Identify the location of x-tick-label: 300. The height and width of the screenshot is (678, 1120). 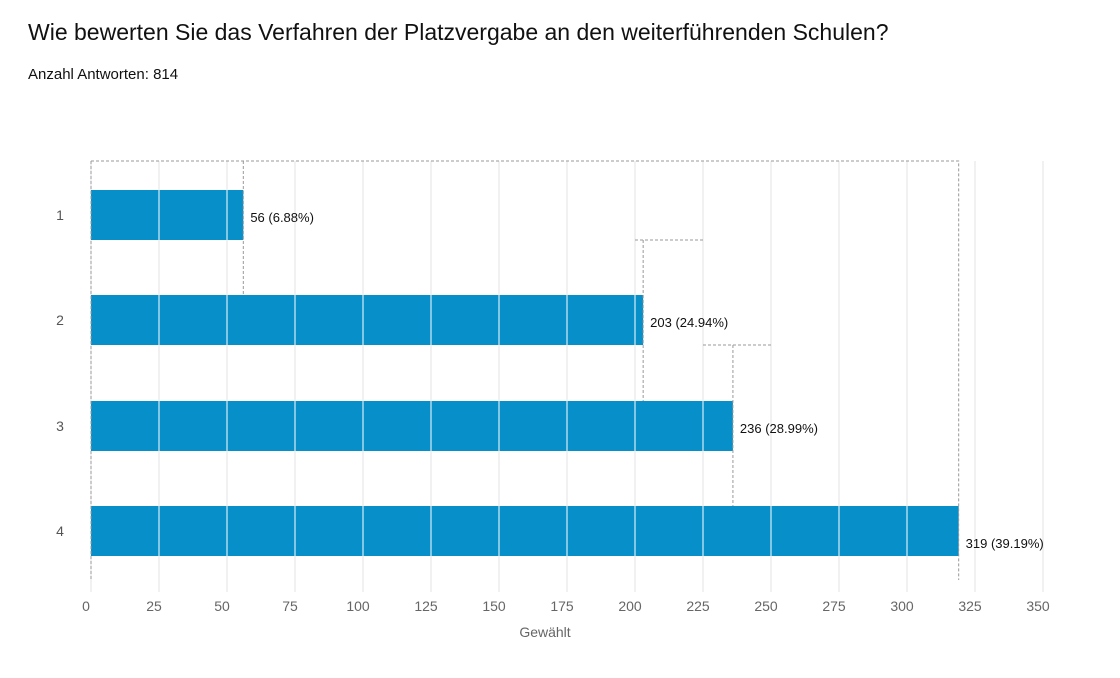
(902, 606).